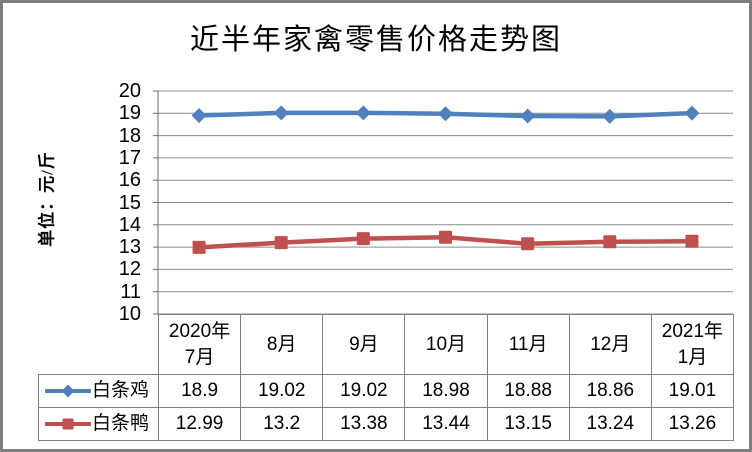  Describe the element at coordinates (446, 391) in the screenshot. I see `value-cell-白条鸡-3: 18.98` at that location.